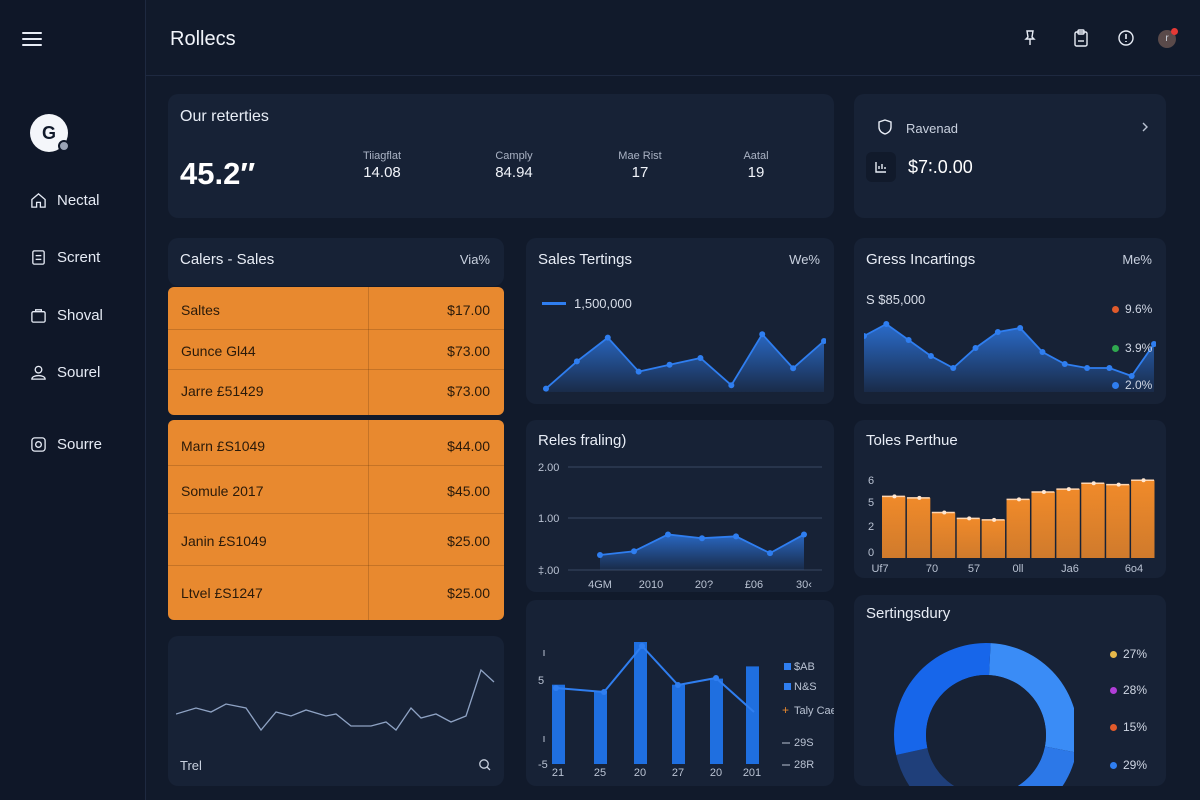 This screenshot has height=800, width=1200. What do you see at coordinates (64, 146) in the screenshot?
I see `status-dot` at bounding box center [64, 146].